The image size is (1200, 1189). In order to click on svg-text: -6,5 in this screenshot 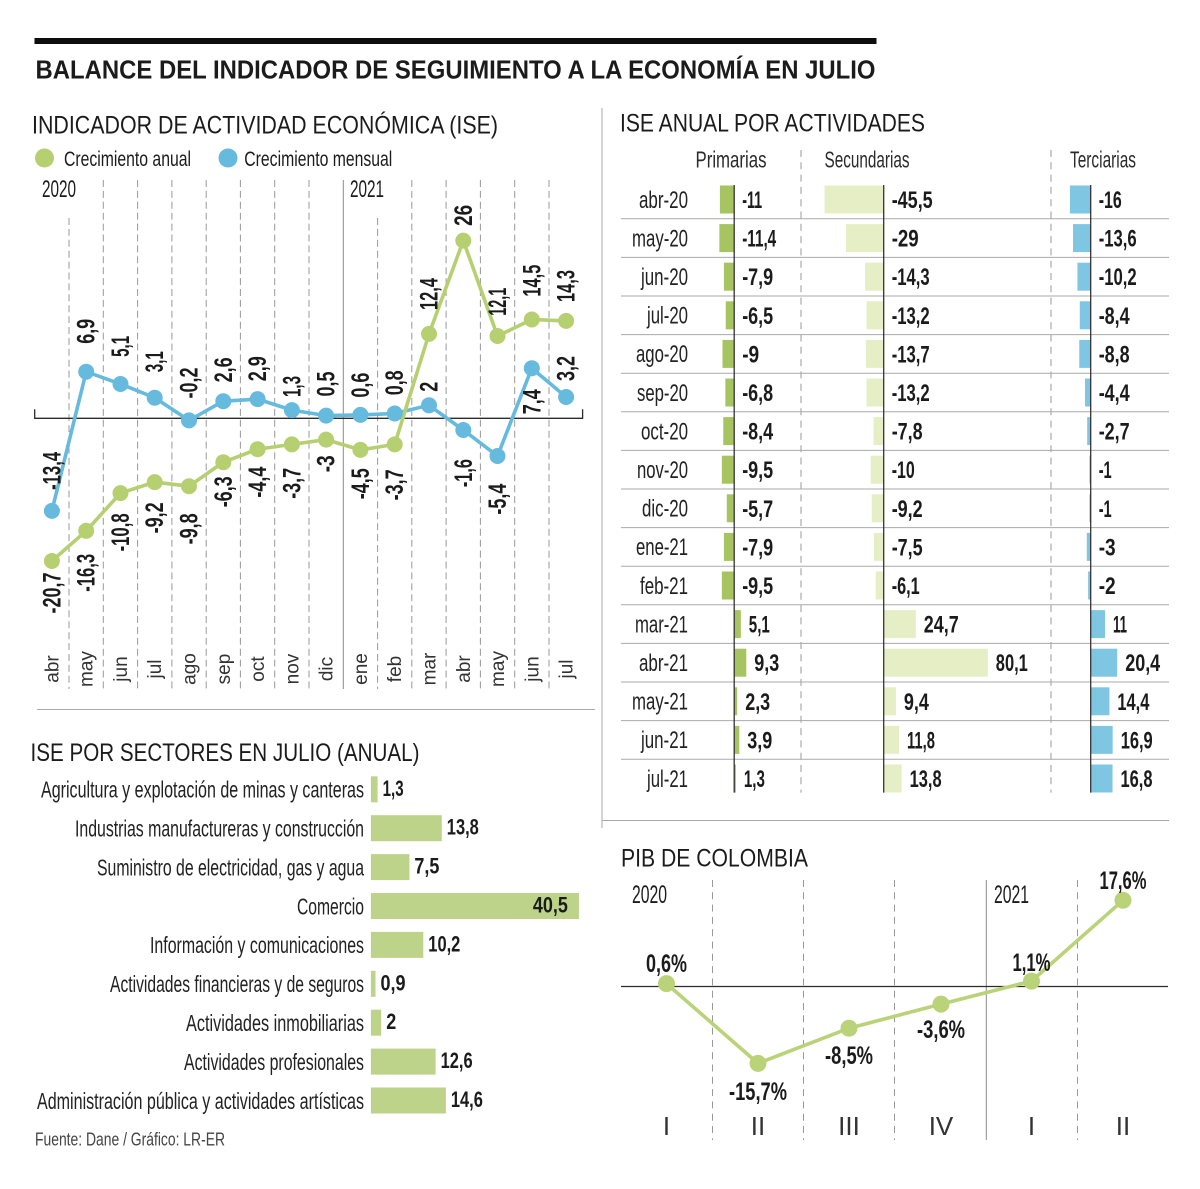, I will do `click(757, 316)`.